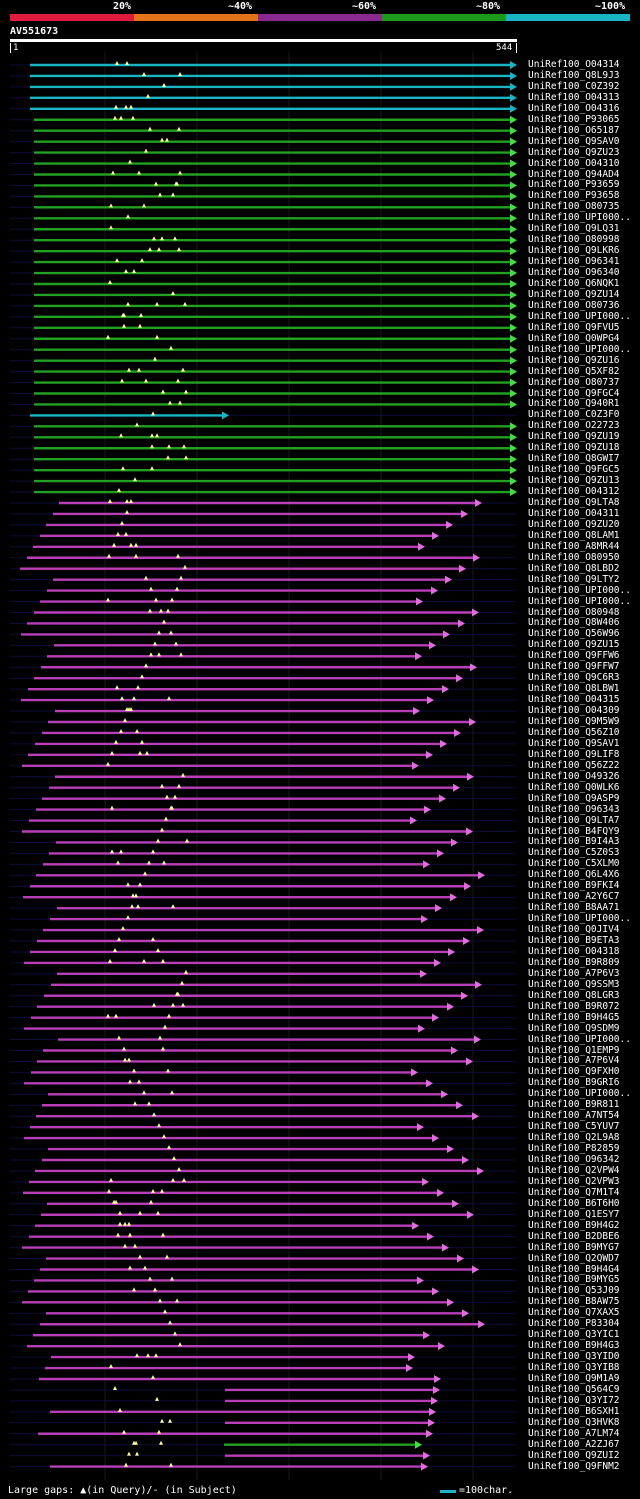 The image size is (640, 1499). Describe the element at coordinates (574, 108) in the screenshot. I see `hit-name-link: UniRef100_O04316` at that location.